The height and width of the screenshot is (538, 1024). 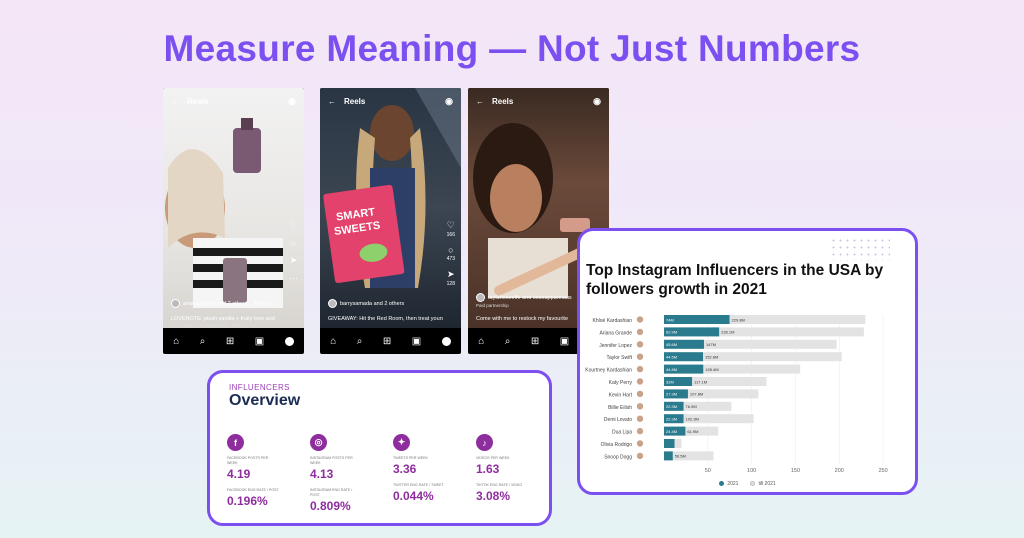 What do you see at coordinates (318, 442) in the screenshot?
I see `instagram-icon: ◎` at bounding box center [318, 442].